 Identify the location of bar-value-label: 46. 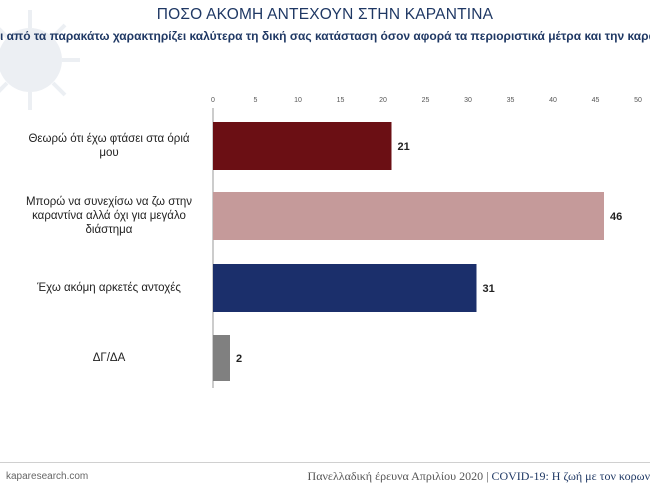
(616, 217).